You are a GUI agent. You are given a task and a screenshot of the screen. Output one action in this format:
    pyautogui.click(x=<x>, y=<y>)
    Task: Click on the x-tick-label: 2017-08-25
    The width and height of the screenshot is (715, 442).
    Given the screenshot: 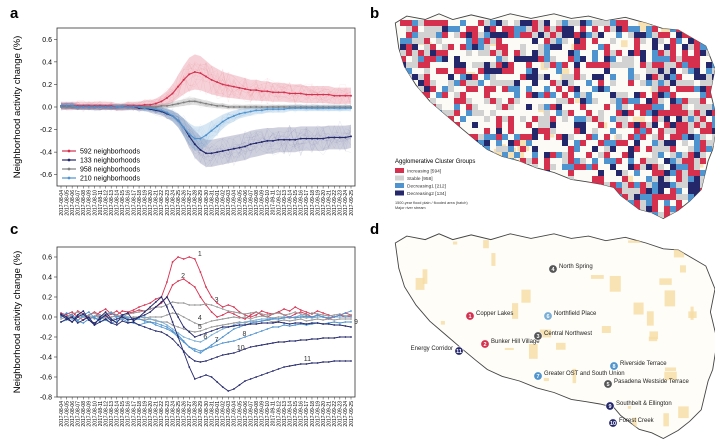 What is the action you would take?
    pyautogui.click(x=179, y=203)
    